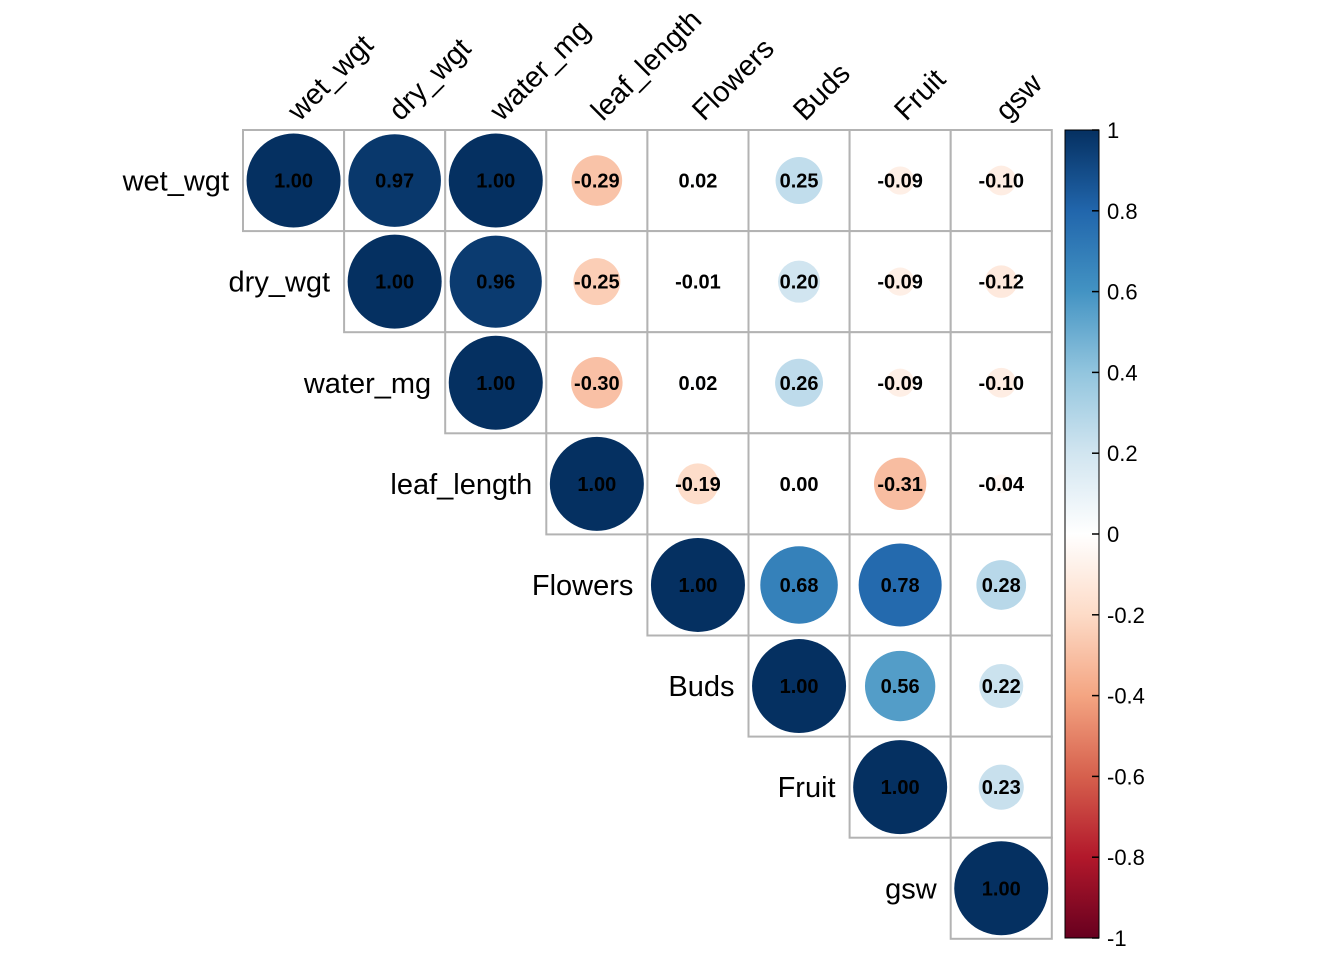  What do you see at coordinates (1126, 776) in the screenshot?
I see `colorbar-tick-label: -0.6` at bounding box center [1126, 776].